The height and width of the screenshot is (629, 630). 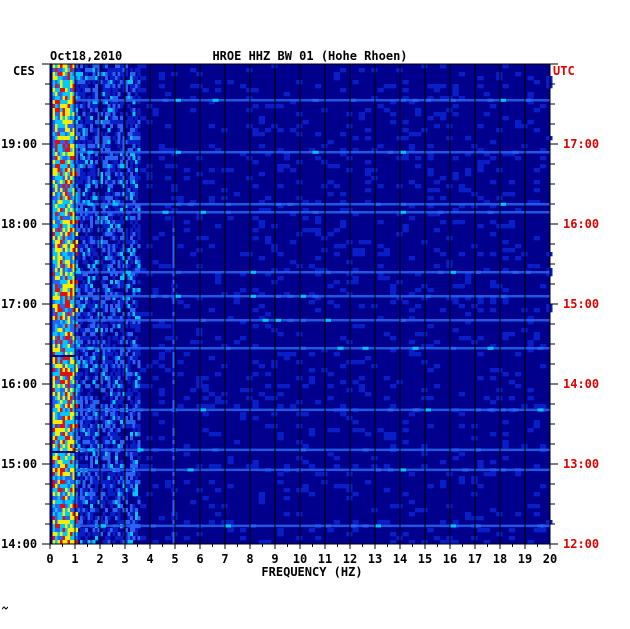 I want to click on band-spot, so click(x=465, y=470).